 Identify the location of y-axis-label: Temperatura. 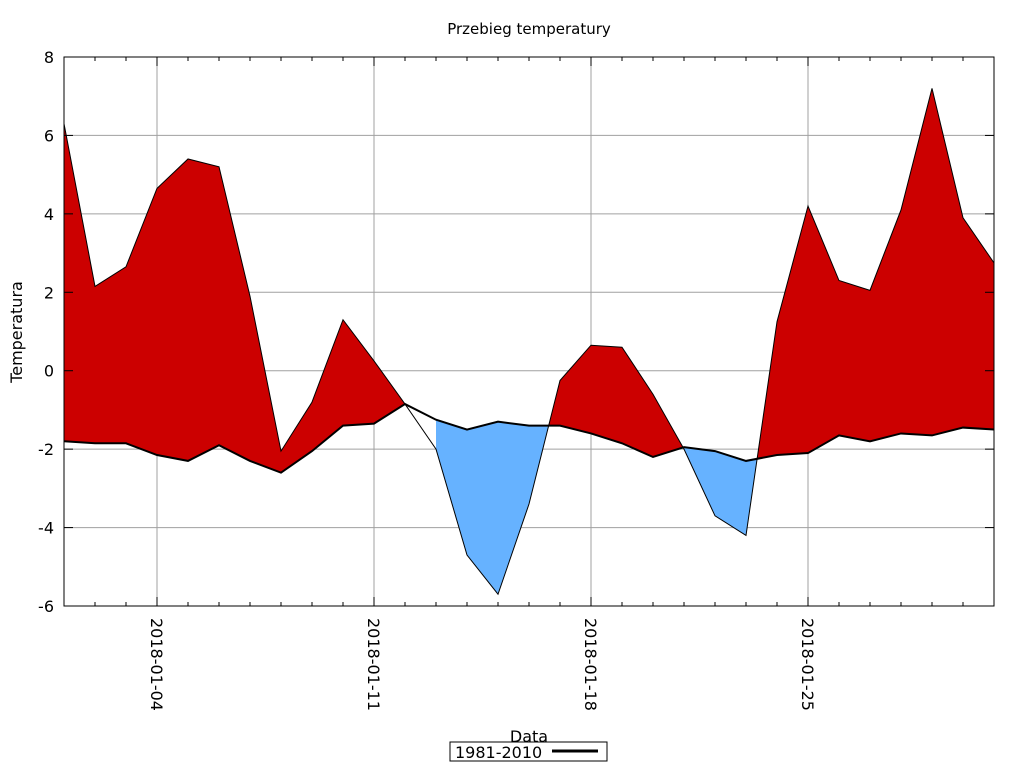
(16, 332).